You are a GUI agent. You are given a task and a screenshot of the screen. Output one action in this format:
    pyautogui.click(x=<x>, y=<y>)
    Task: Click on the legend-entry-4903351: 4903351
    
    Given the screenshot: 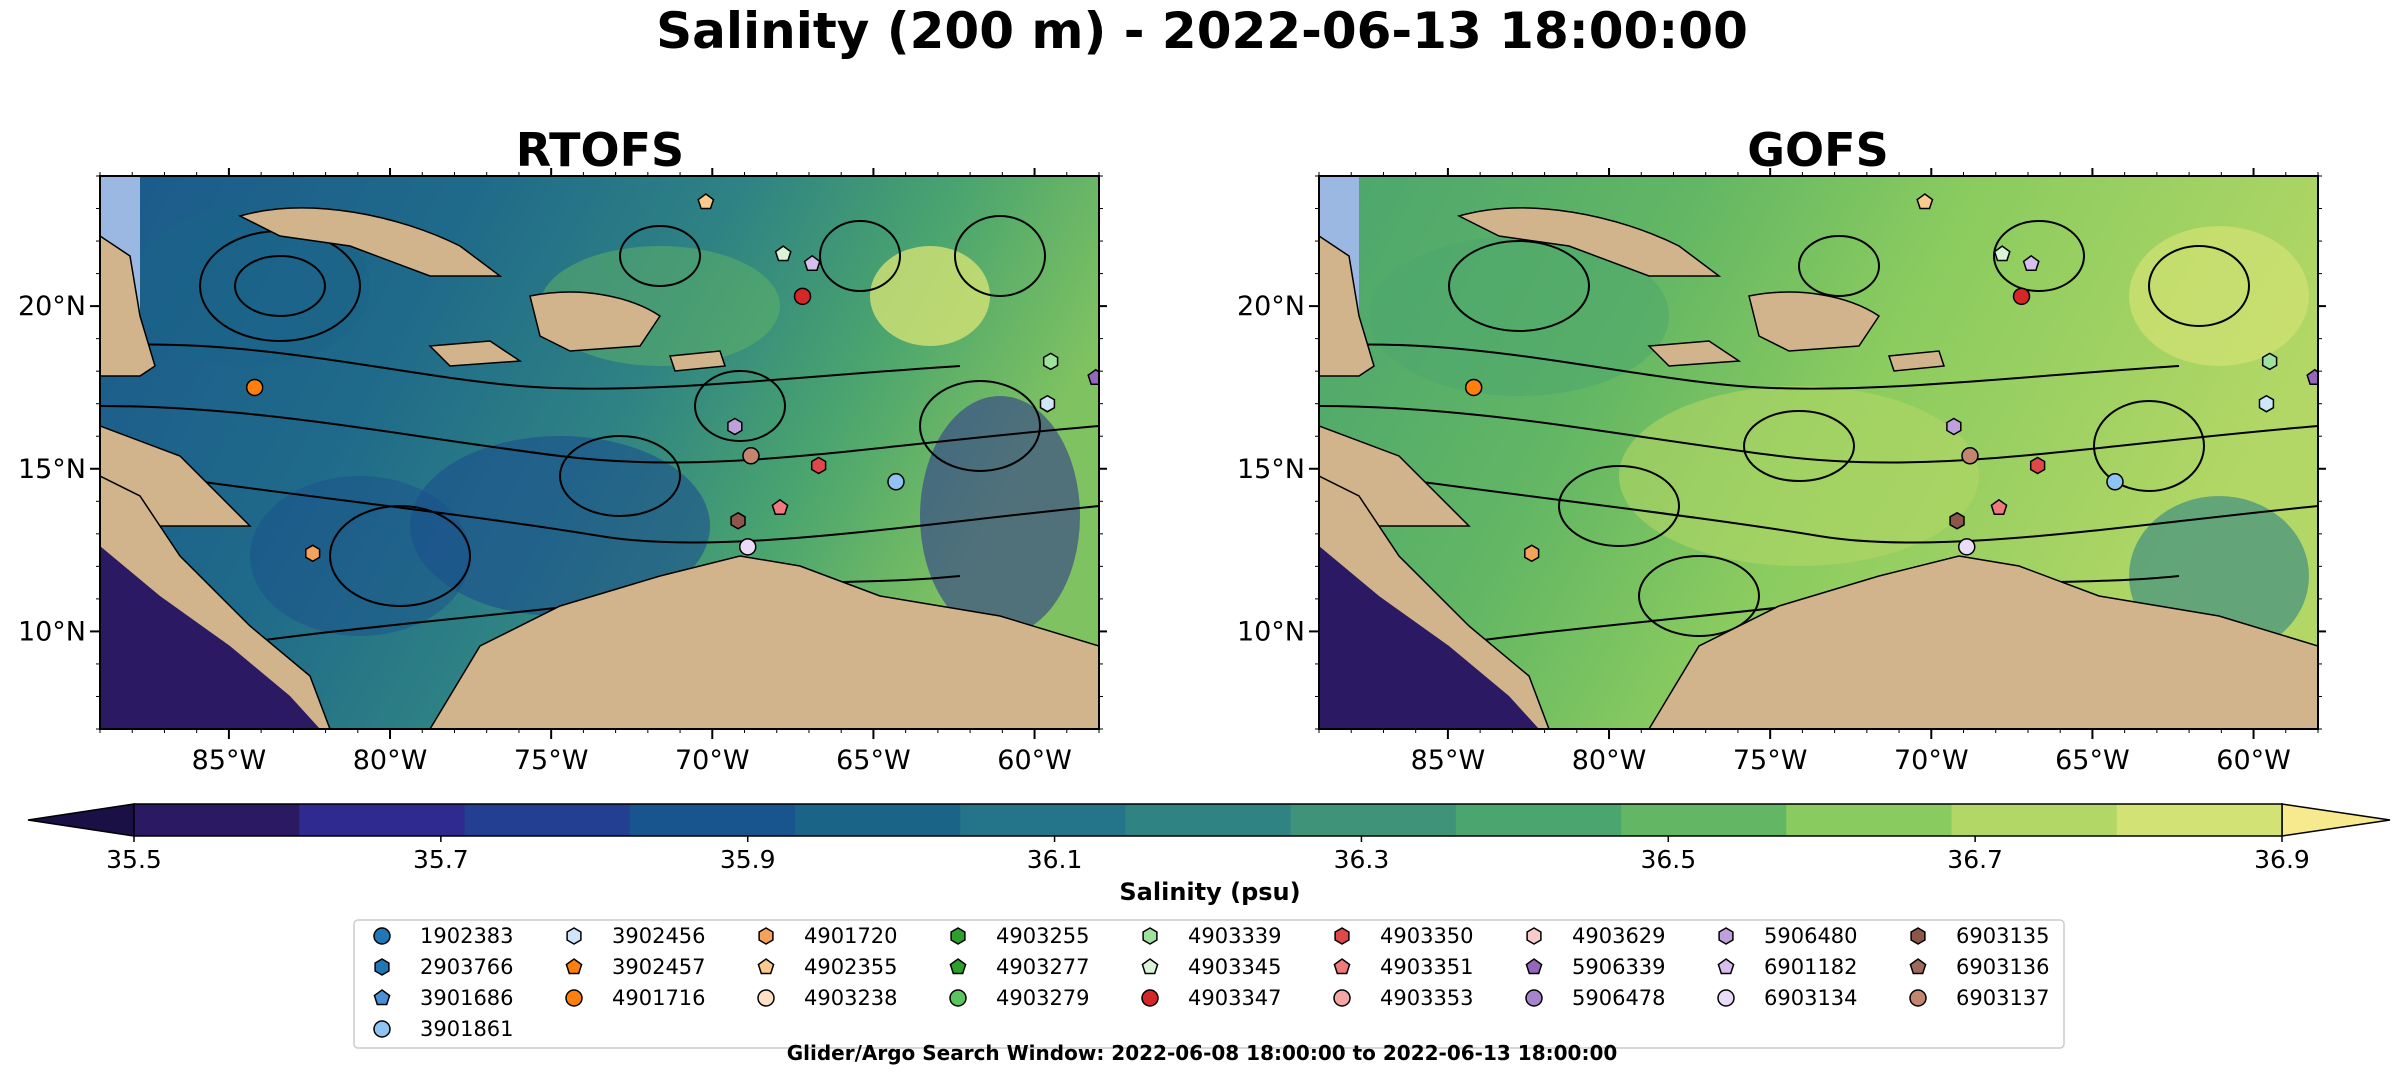 What is the action you would take?
    pyautogui.click(x=1403, y=967)
    